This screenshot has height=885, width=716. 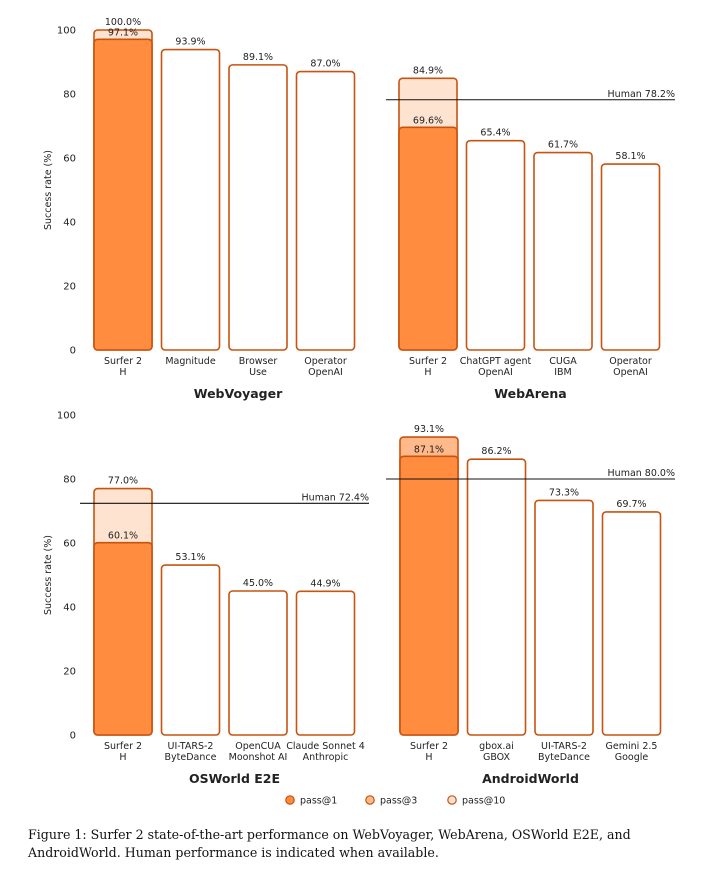 I want to click on category-label: OpenCUA, so click(x=258, y=746).